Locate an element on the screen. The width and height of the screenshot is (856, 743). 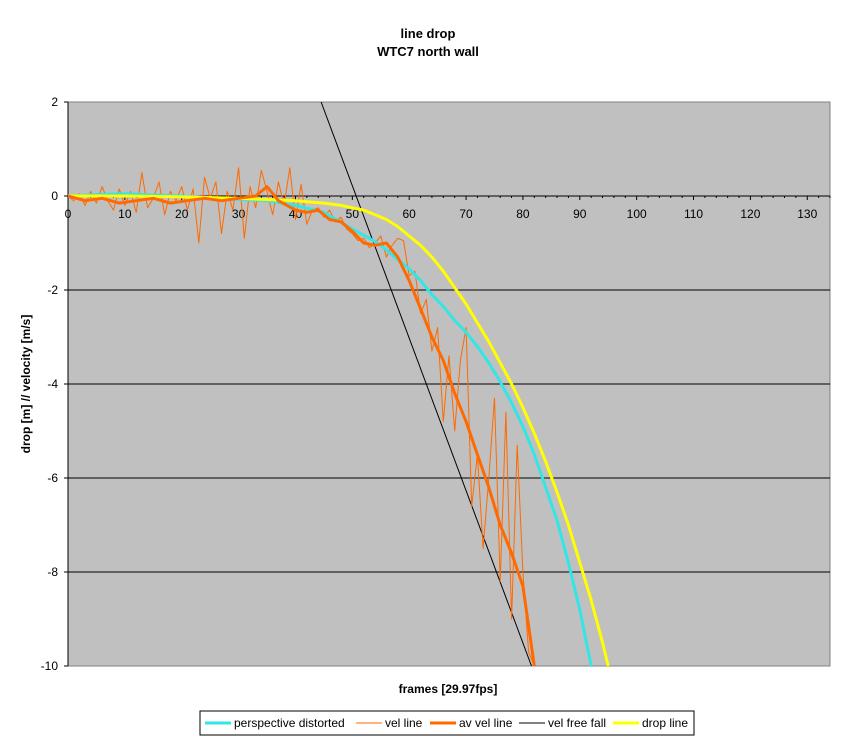
y-tick-label: -8 is located at coordinates (52, 572).